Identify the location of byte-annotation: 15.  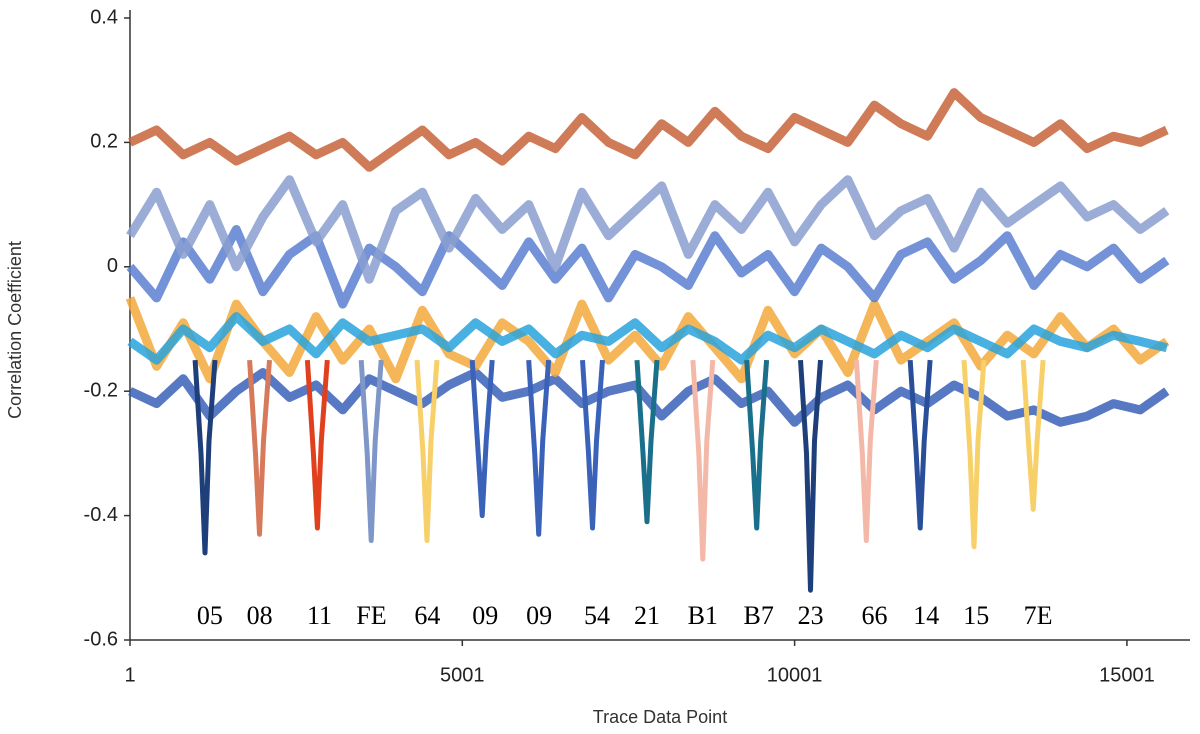
(976, 615).